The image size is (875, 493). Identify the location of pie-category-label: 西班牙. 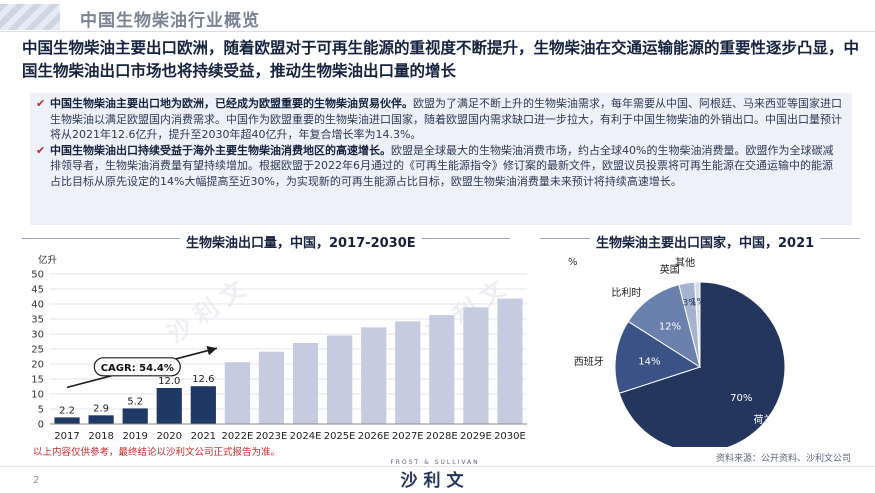
(589, 362).